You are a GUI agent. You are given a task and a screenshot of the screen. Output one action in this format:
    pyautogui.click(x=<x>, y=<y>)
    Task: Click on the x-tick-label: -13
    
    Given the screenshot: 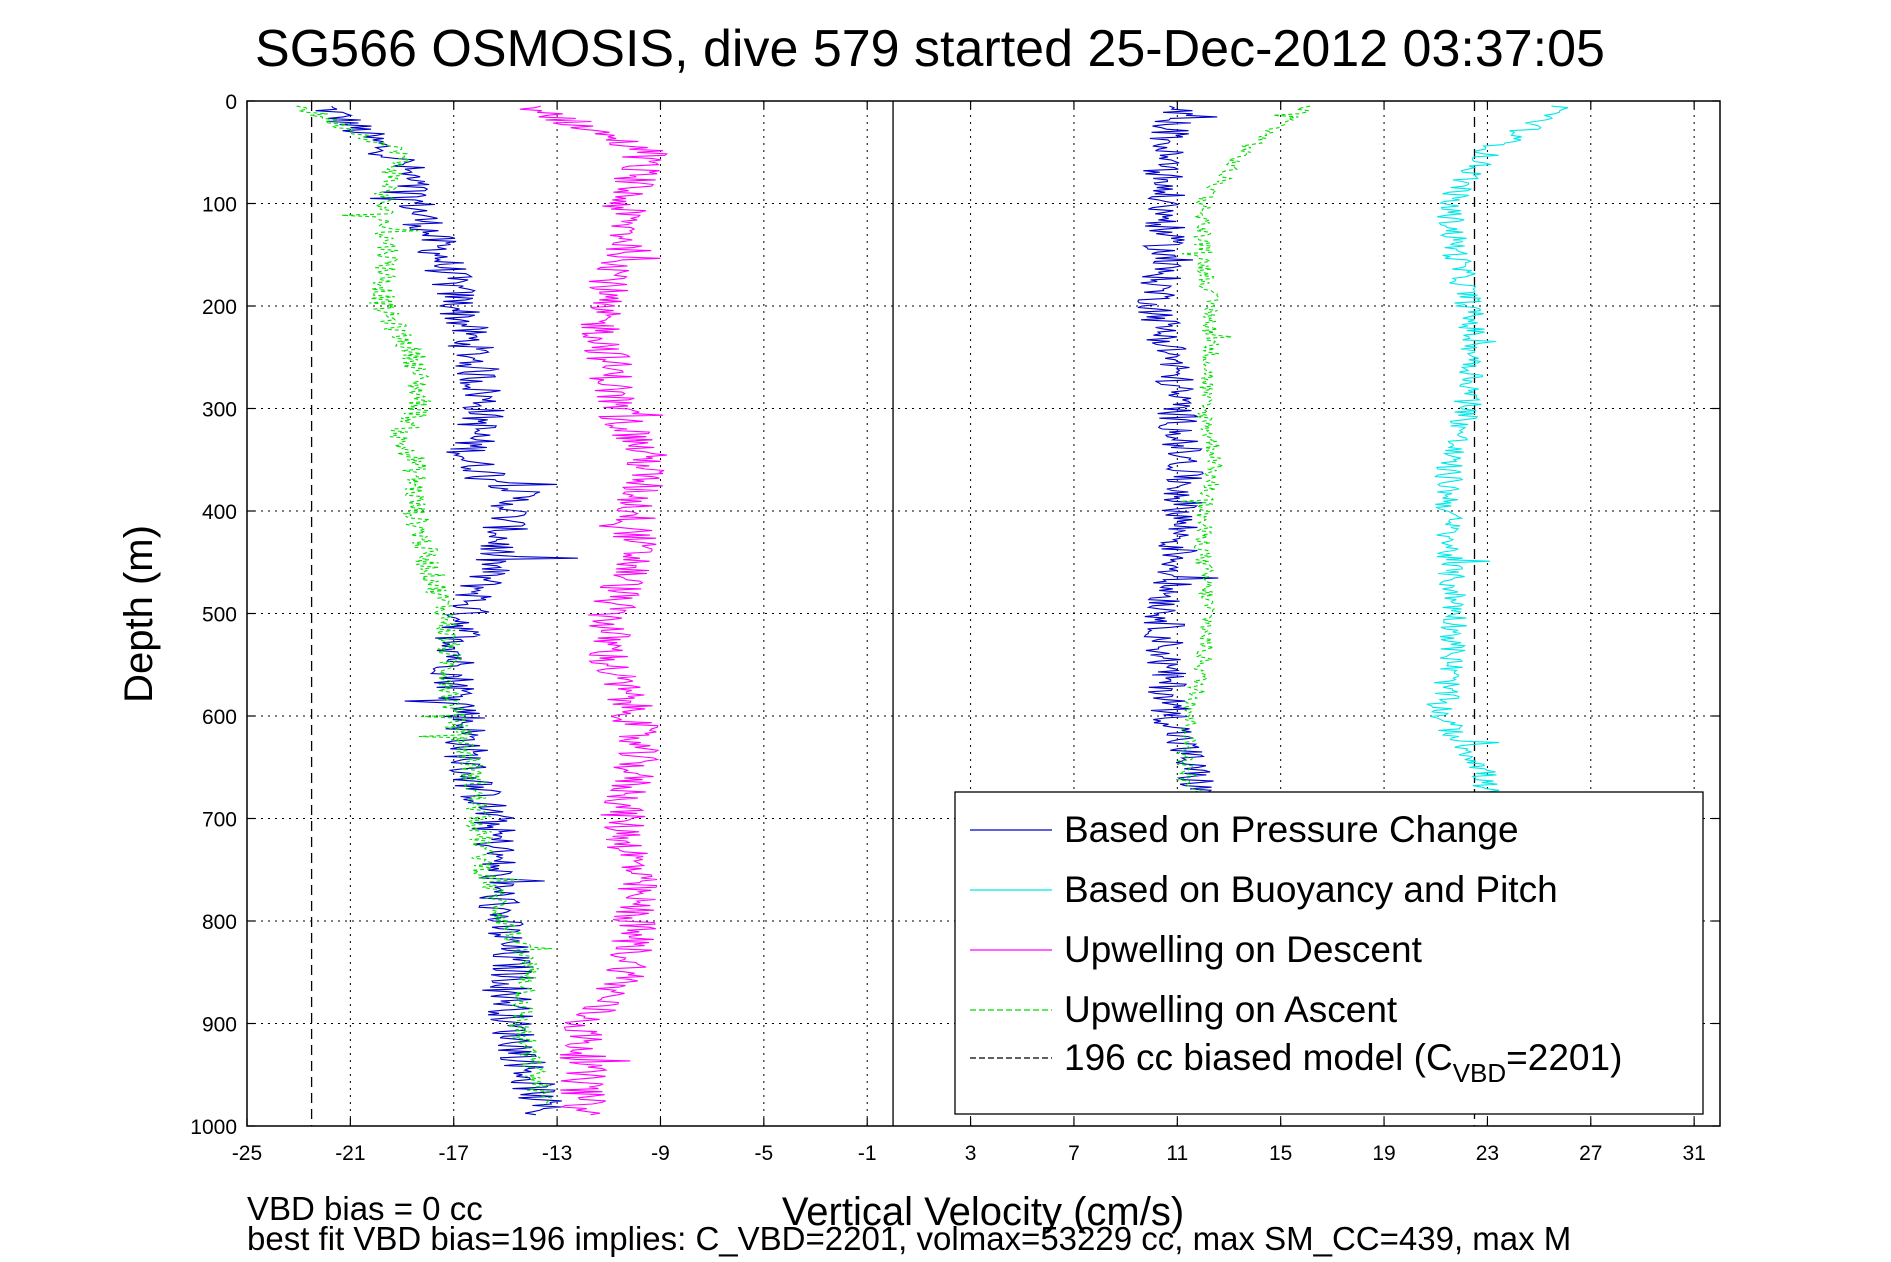 What is the action you would take?
    pyautogui.click(x=557, y=1153)
    